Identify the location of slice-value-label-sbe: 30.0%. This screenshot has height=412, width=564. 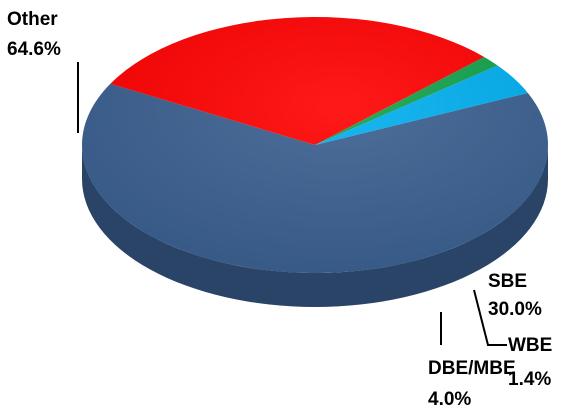
(515, 309).